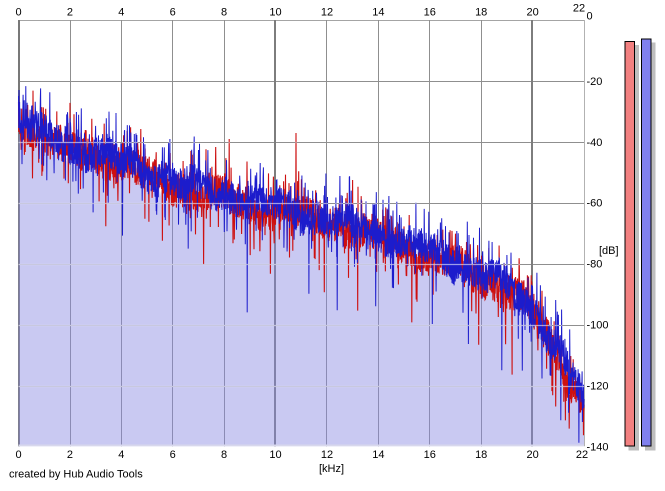 The width and height of the screenshot is (665, 491). What do you see at coordinates (76, 475) in the screenshot?
I see `svg-text: created by Hub Audio Tools` at bounding box center [76, 475].